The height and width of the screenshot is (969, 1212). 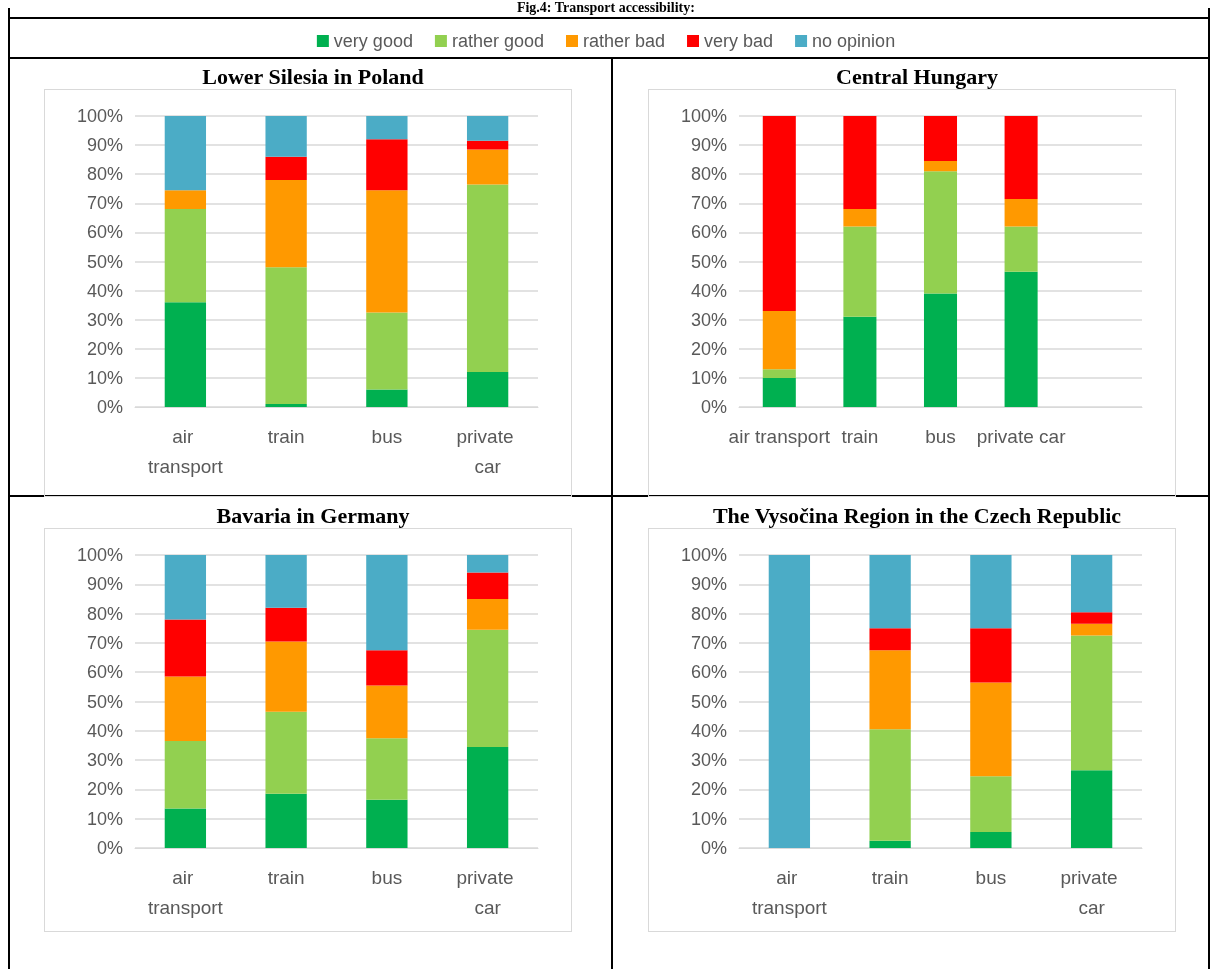 What do you see at coordinates (313, 515) in the screenshot?
I see `chart-title: Bavaria in Germany` at bounding box center [313, 515].